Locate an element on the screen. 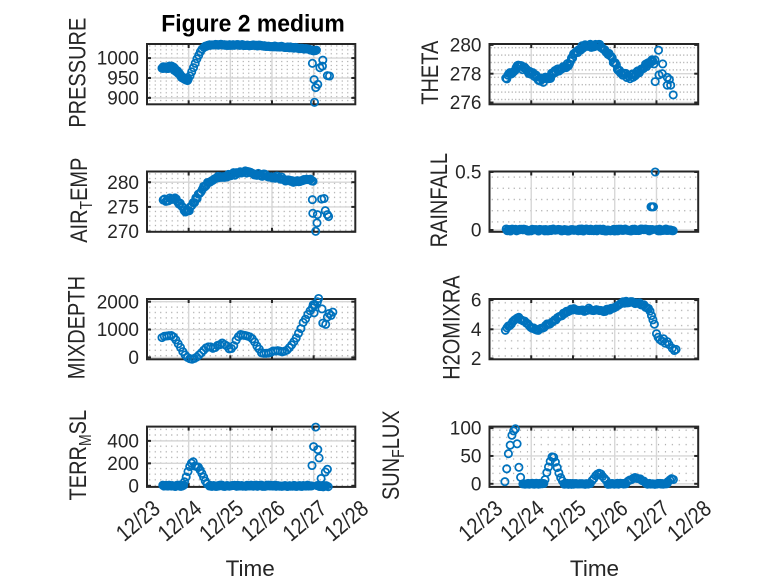  svg-text: 200 is located at coordinates (123, 464).